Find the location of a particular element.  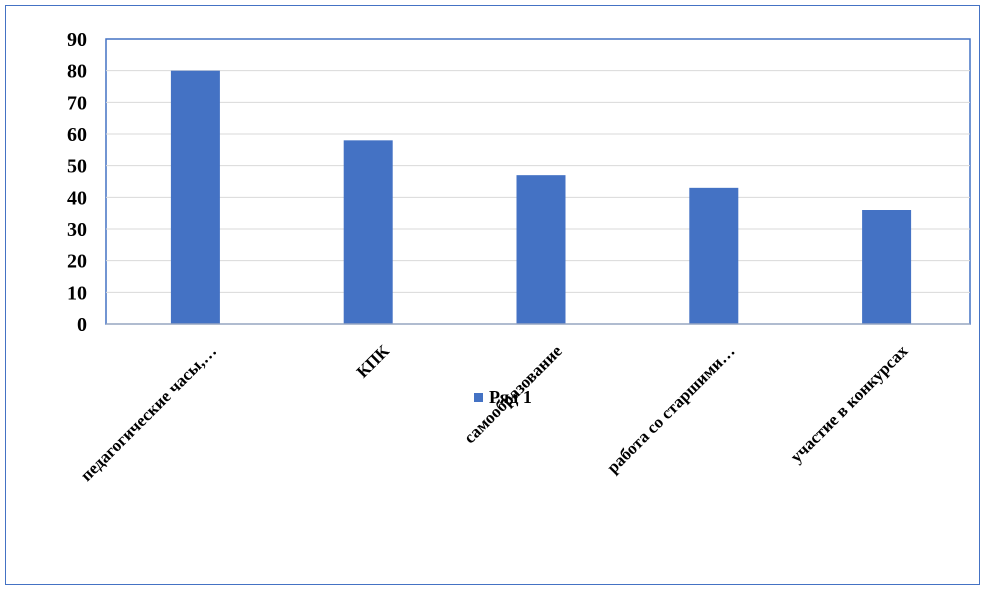

y-tick-label: 80 is located at coordinates (77, 72).